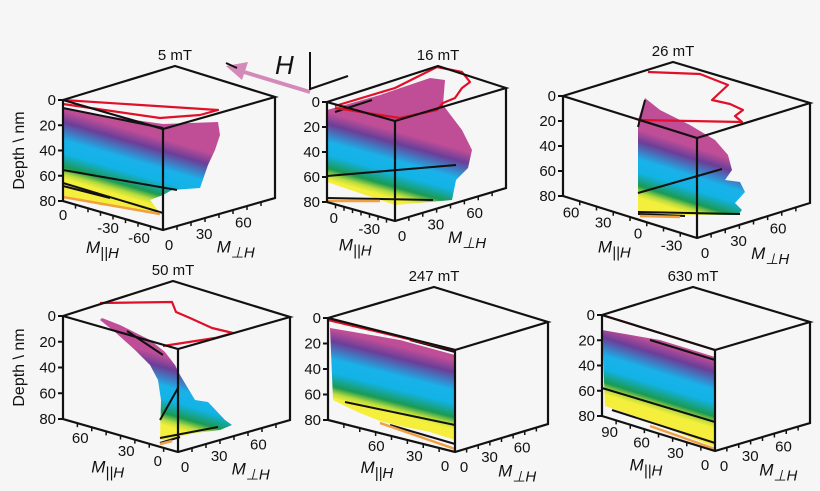 This screenshot has width=820, height=491. What do you see at coordinates (609, 432) in the screenshot?
I see `par-tick-label: 90` at bounding box center [609, 432].